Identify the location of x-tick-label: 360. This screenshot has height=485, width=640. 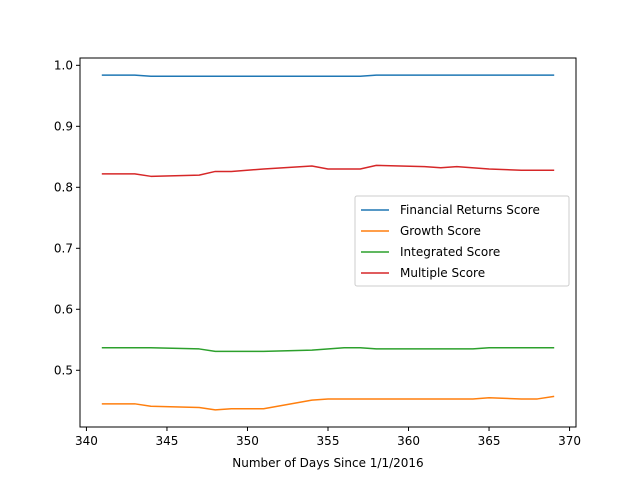
(408, 441).